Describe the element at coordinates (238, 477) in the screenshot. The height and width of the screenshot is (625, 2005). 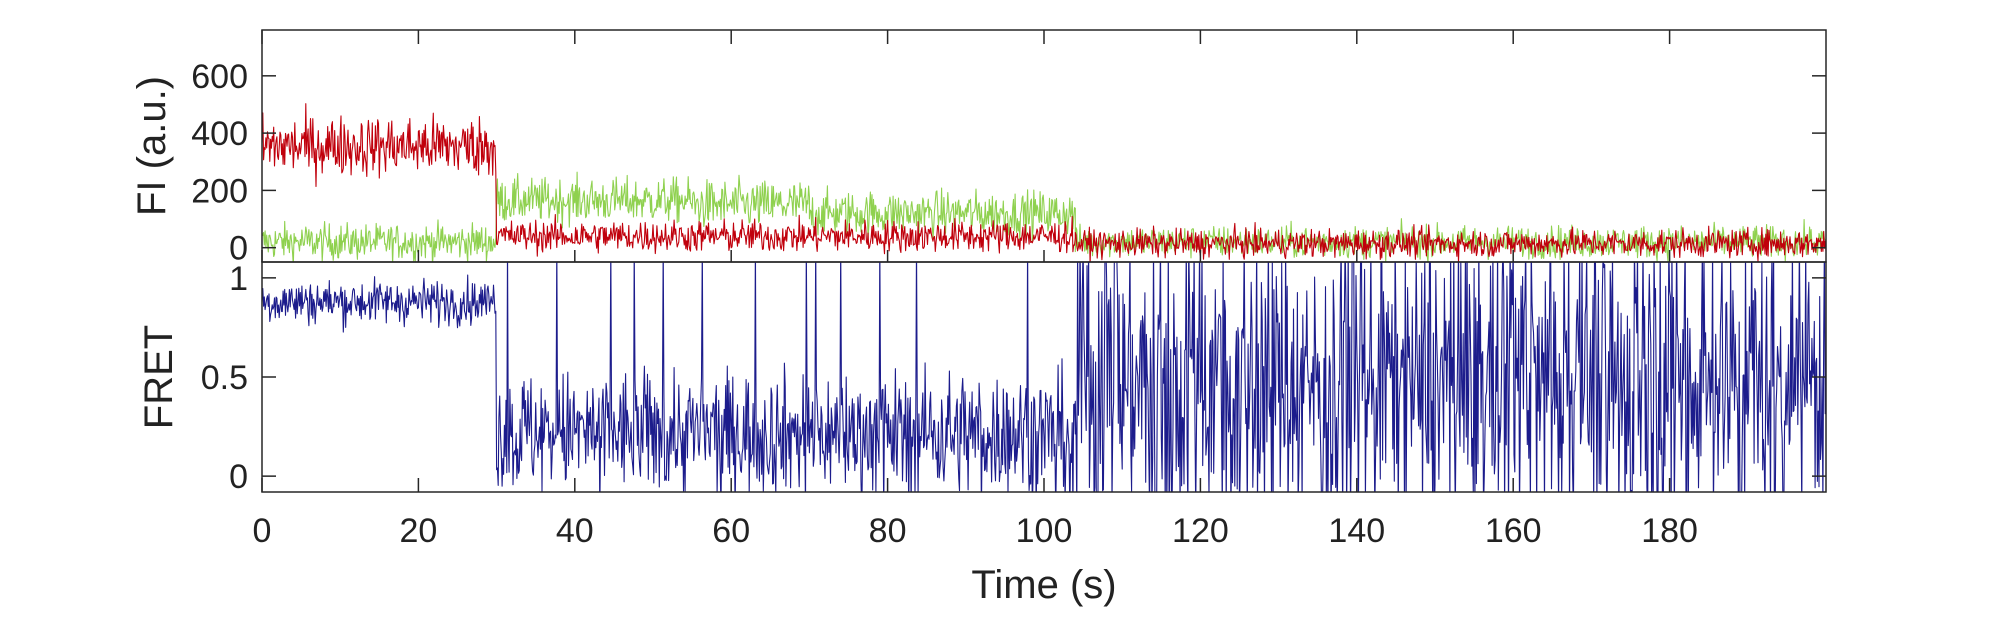
I see `bottom-y-tick-label: 0` at that location.